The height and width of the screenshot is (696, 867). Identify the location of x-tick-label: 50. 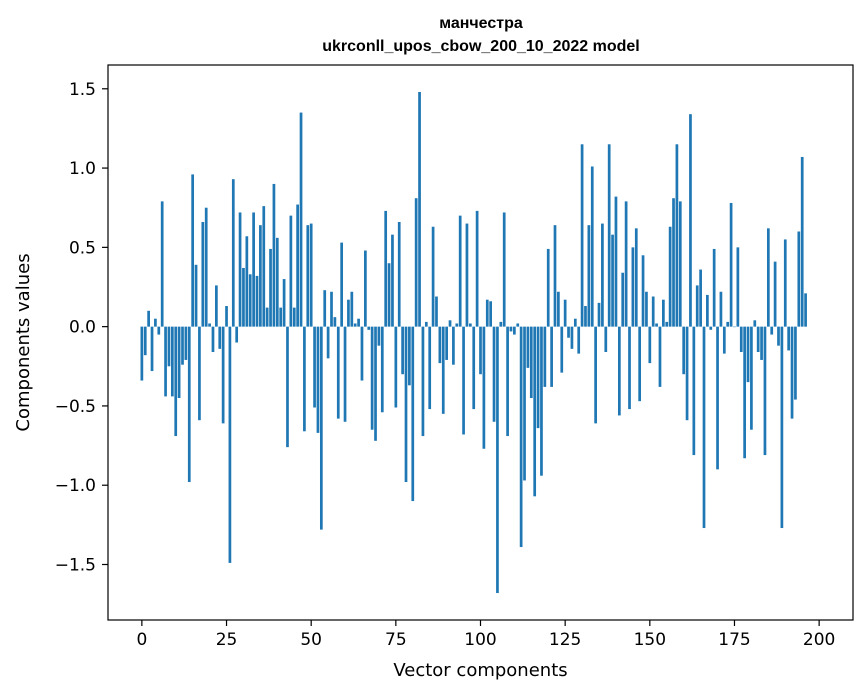
(311, 640).